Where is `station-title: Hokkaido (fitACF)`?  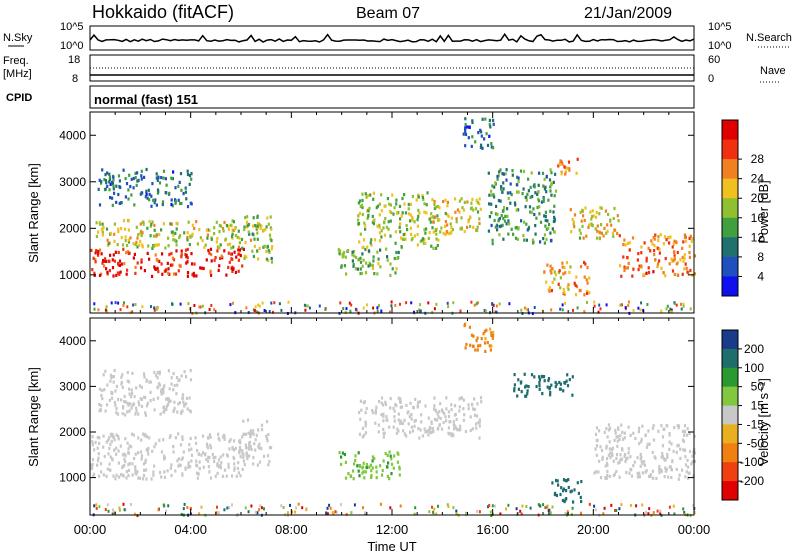 station-title: Hokkaido (fitACF) is located at coordinates (163, 12).